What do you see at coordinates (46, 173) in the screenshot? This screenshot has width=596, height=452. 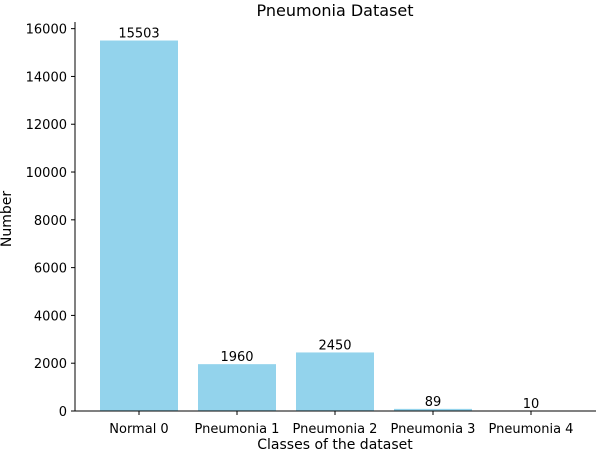 I see `y-tick-label: 10000` at bounding box center [46, 173].